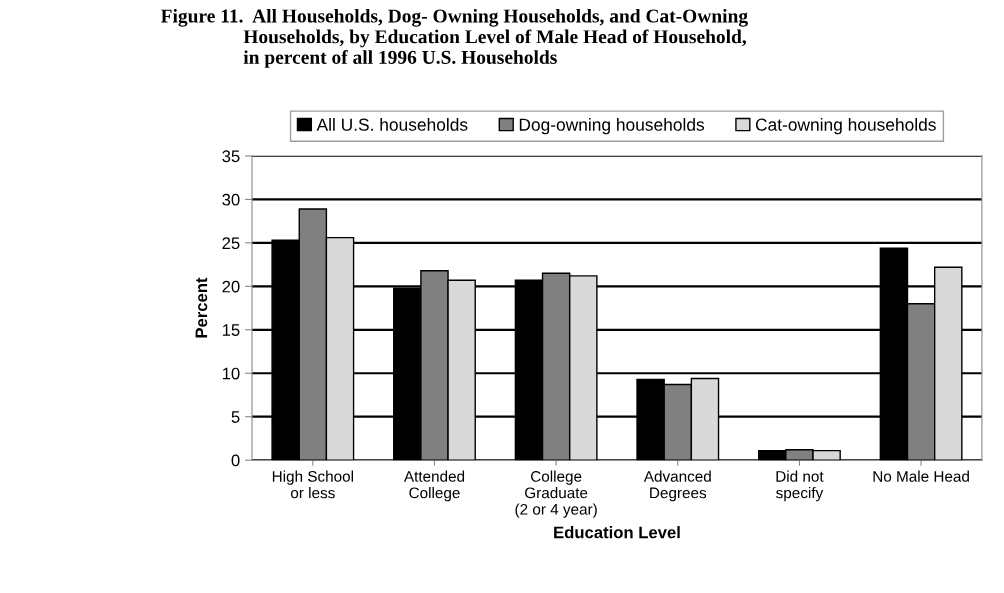 Image resolution: width=1004 pixels, height=593 pixels. What do you see at coordinates (677, 486) in the screenshot?
I see `x-tick-label: Advanced Degrees` at bounding box center [677, 486].